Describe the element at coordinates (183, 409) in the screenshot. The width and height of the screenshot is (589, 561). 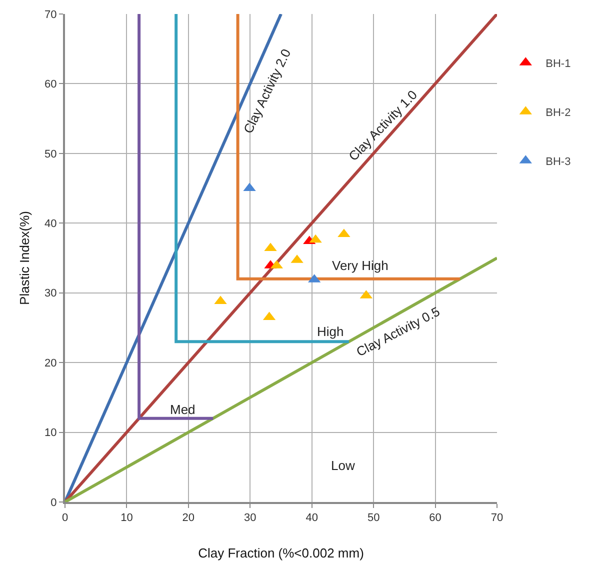
I see `annotation: Med` at that location.